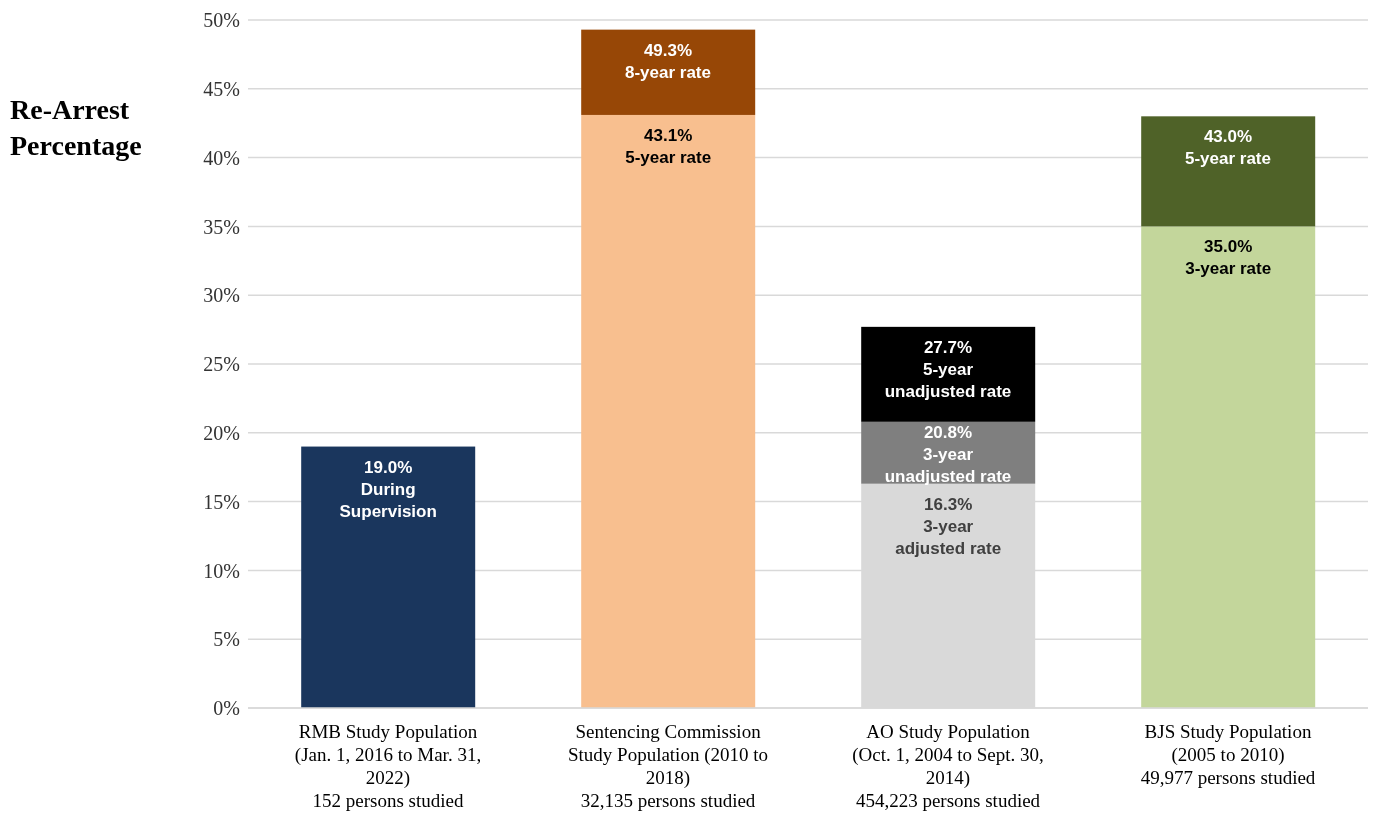  What do you see at coordinates (668, 766) in the screenshot?
I see `x-tick-label: Sentencing Commission Study Population (2010 to 2018) 32,135 persons studied` at bounding box center [668, 766].